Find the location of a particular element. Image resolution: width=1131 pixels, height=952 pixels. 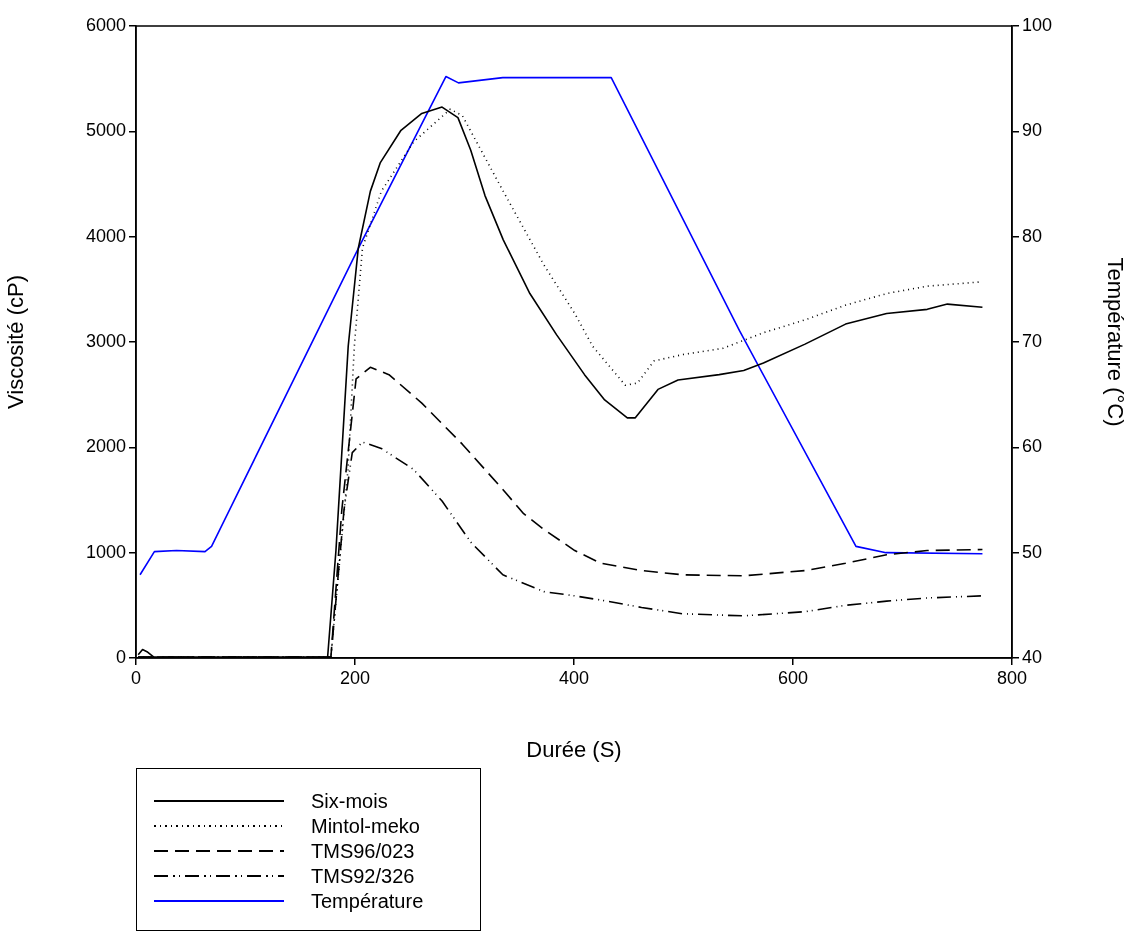

y-tick-label: 3000 is located at coordinates (105, 340).